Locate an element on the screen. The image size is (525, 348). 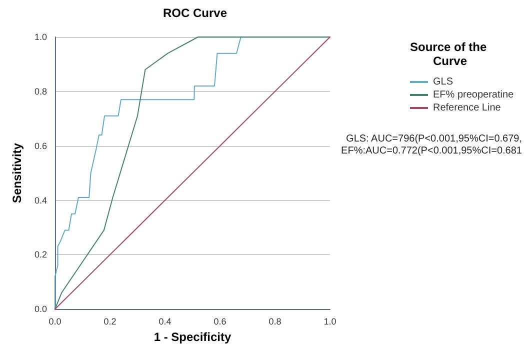
y-axis-title: Sensitivity is located at coordinates (17, 173).